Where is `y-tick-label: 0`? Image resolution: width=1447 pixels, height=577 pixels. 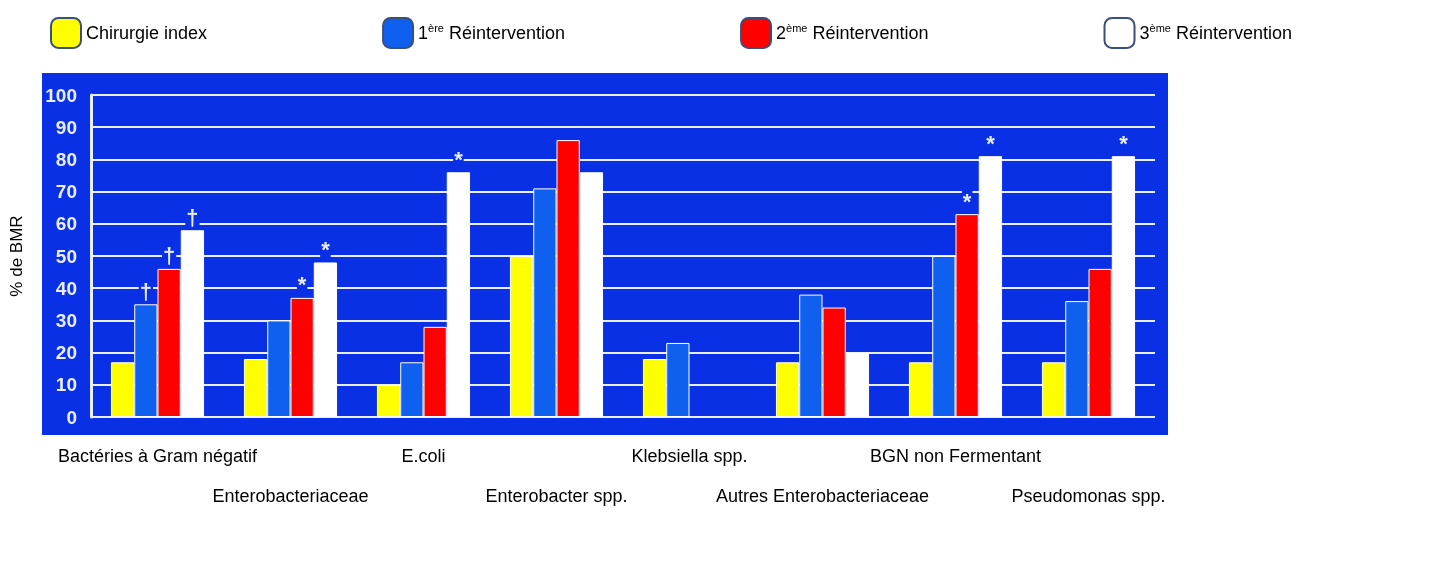 y-tick-label: 0 is located at coordinates (71, 417).